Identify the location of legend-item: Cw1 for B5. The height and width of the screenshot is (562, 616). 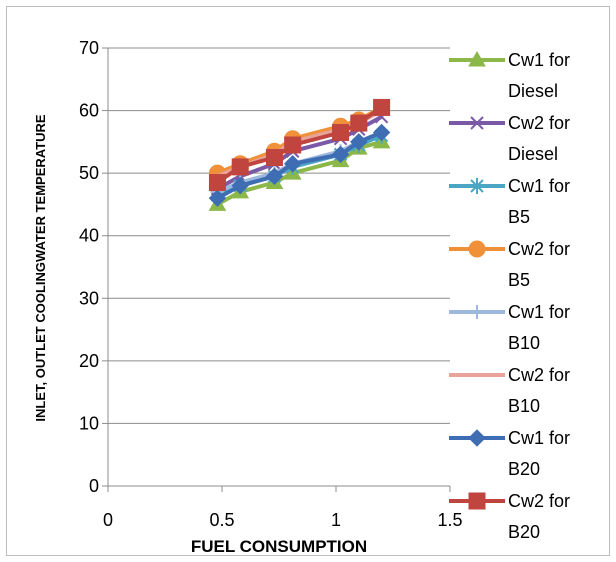
(509, 201).